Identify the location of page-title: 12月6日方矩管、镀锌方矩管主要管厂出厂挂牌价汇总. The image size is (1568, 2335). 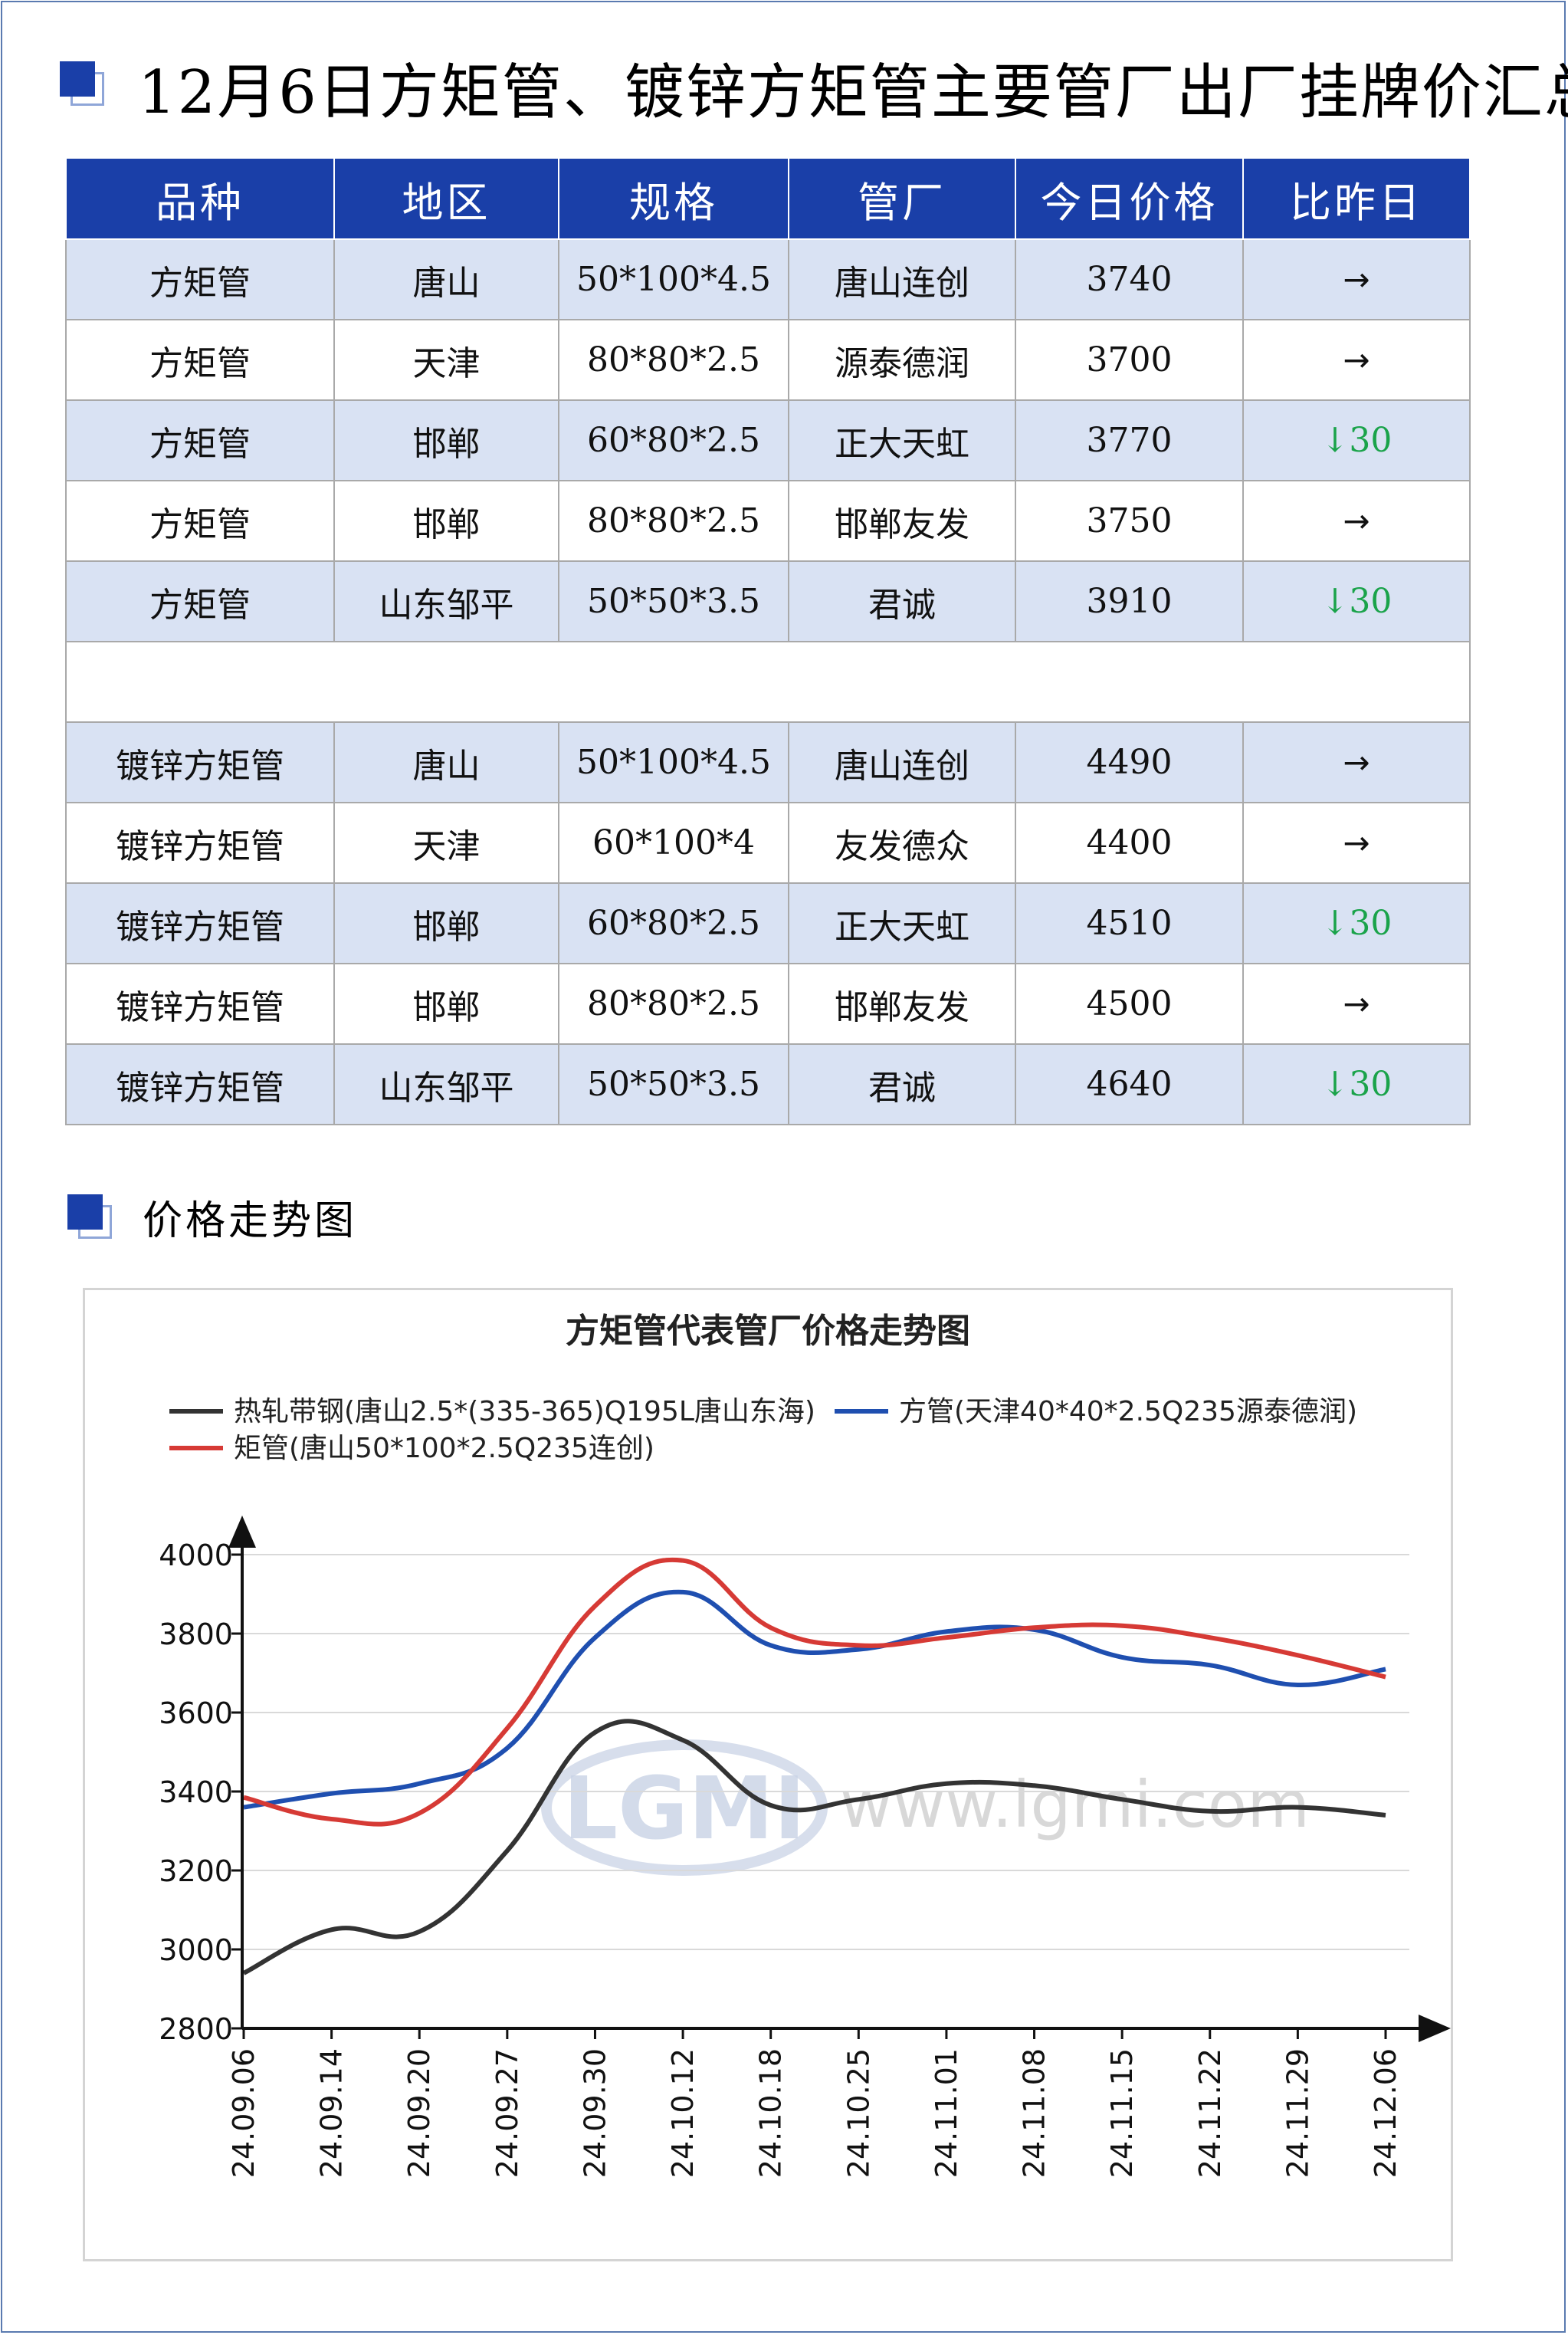
(853, 92).